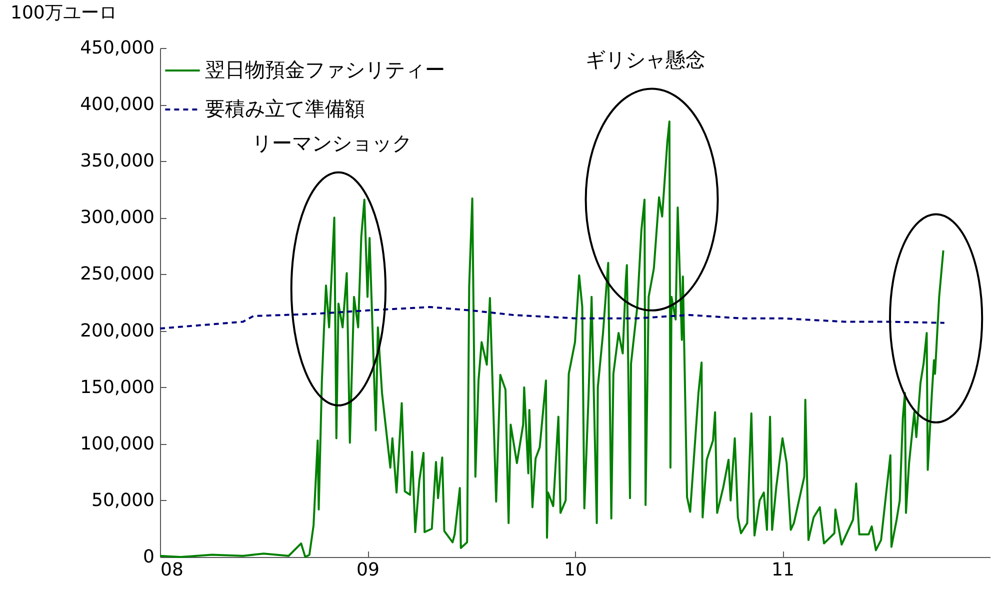 This screenshot has height=604, width=994. Describe the element at coordinates (552, 318) in the screenshot. I see `line-series` at that location.